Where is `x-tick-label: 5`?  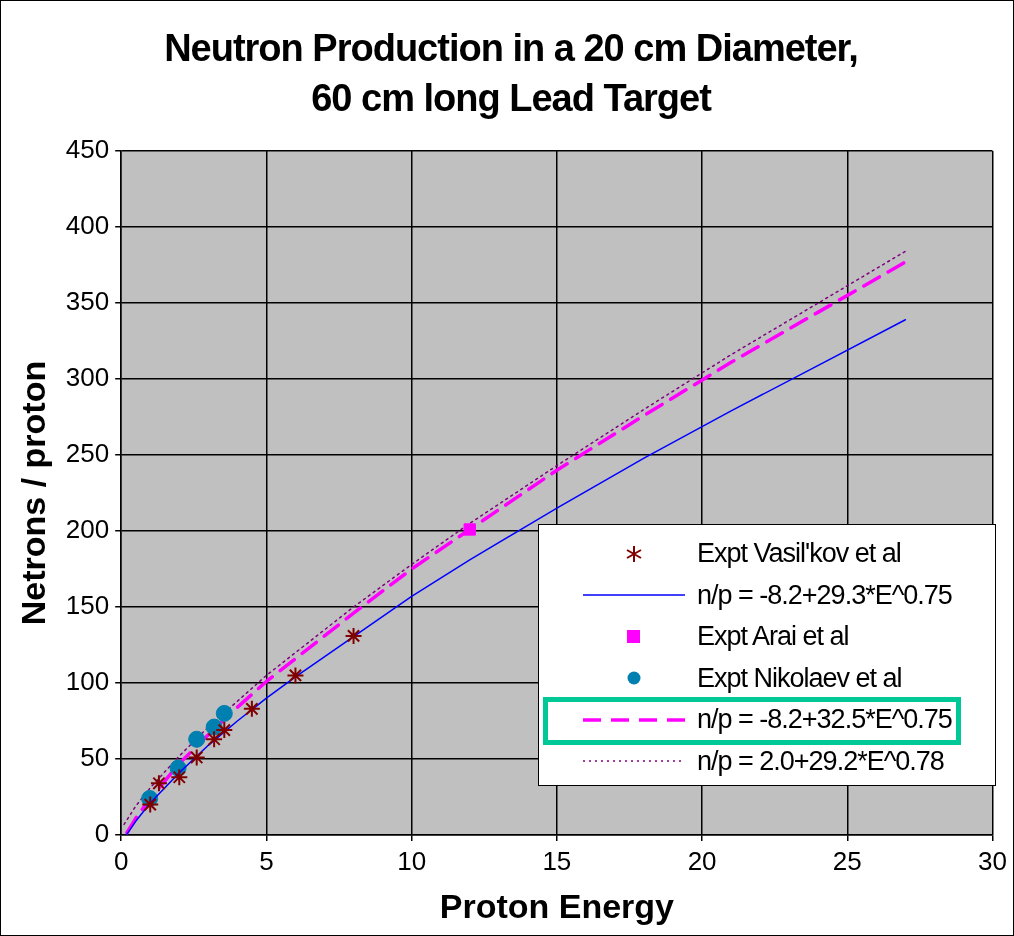
x-tick-label: 5 is located at coordinates (266, 860).